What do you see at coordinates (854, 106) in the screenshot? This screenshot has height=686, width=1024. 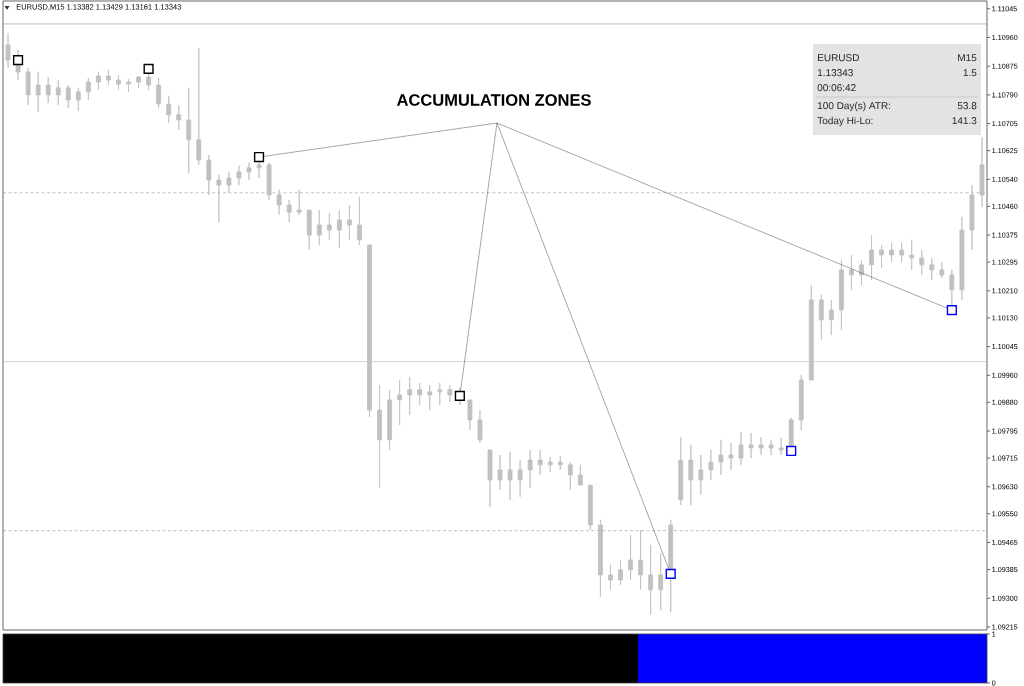 I see `annotation: 100 Day(s) ATR:` at bounding box center [854, 106].